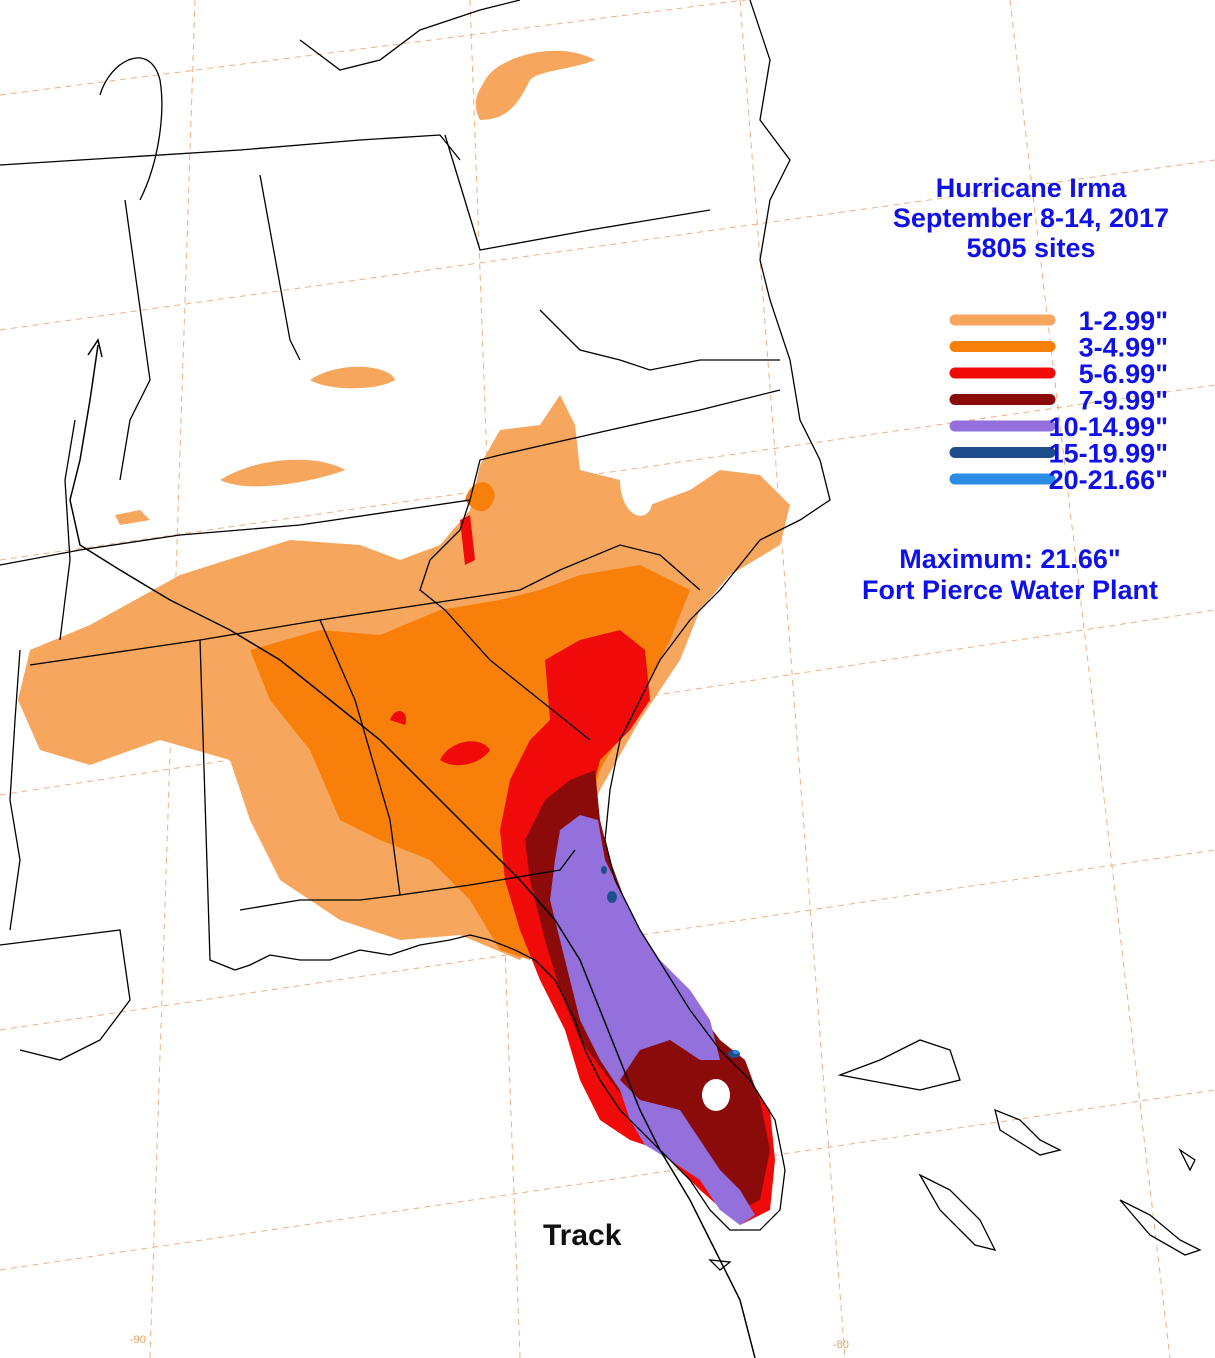 The image size is (1215, 1358). Describe the element at coordinates (1123, 321) in the screenshot. I see `legend-label: 1-2.99"` at that location.